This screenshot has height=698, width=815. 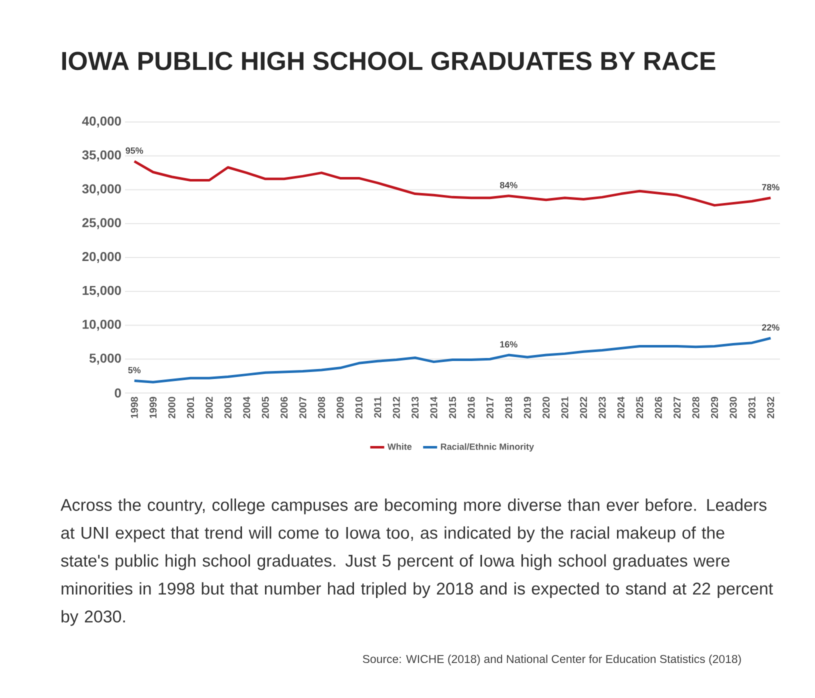 I want to click on x-tick-label: 2008, so click(x=322, y=407).